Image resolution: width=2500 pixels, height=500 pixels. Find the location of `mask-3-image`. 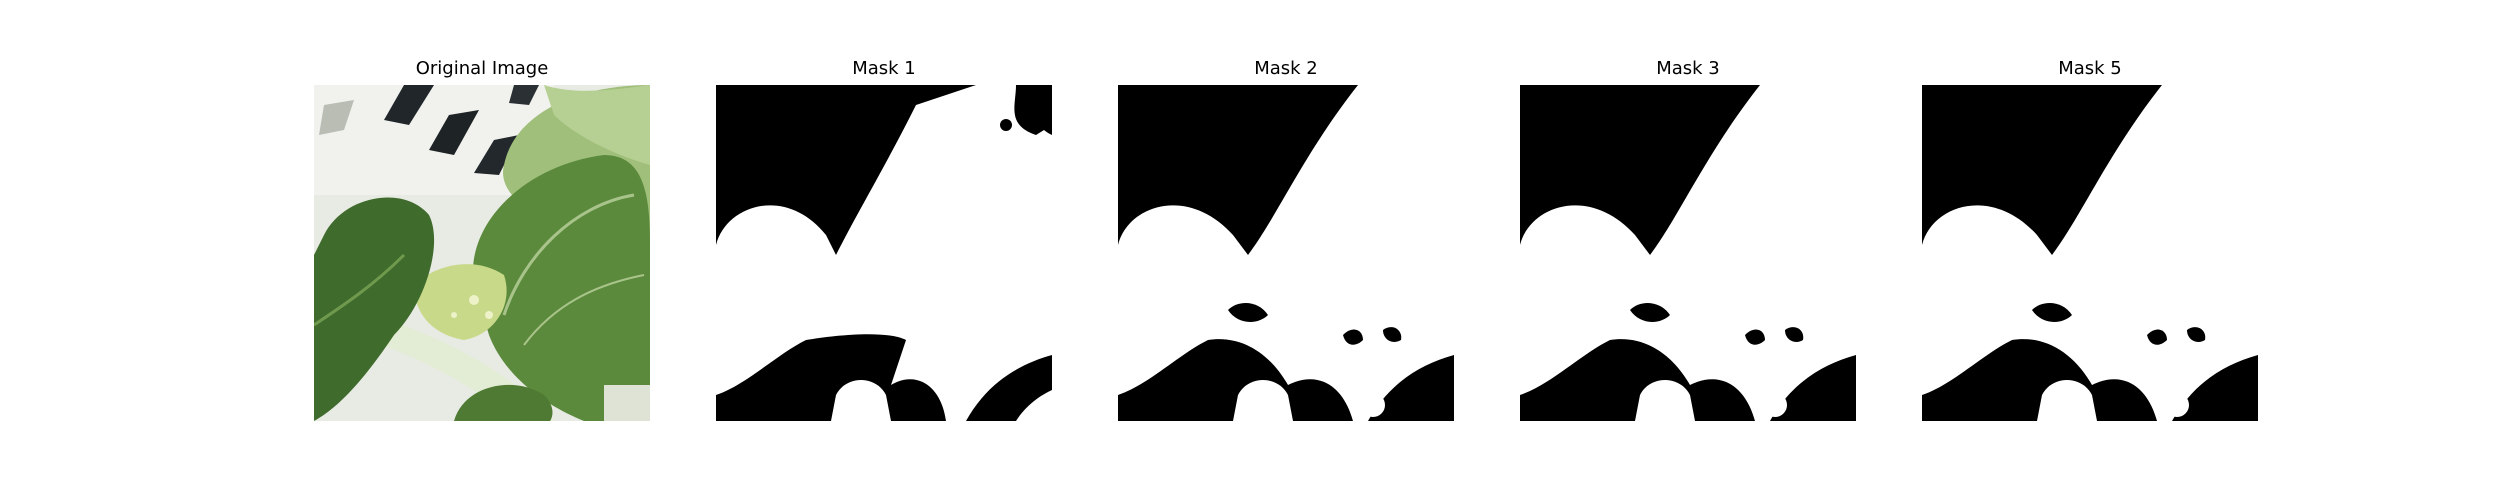

mask-3-image is located at coordinates (1688, 253).